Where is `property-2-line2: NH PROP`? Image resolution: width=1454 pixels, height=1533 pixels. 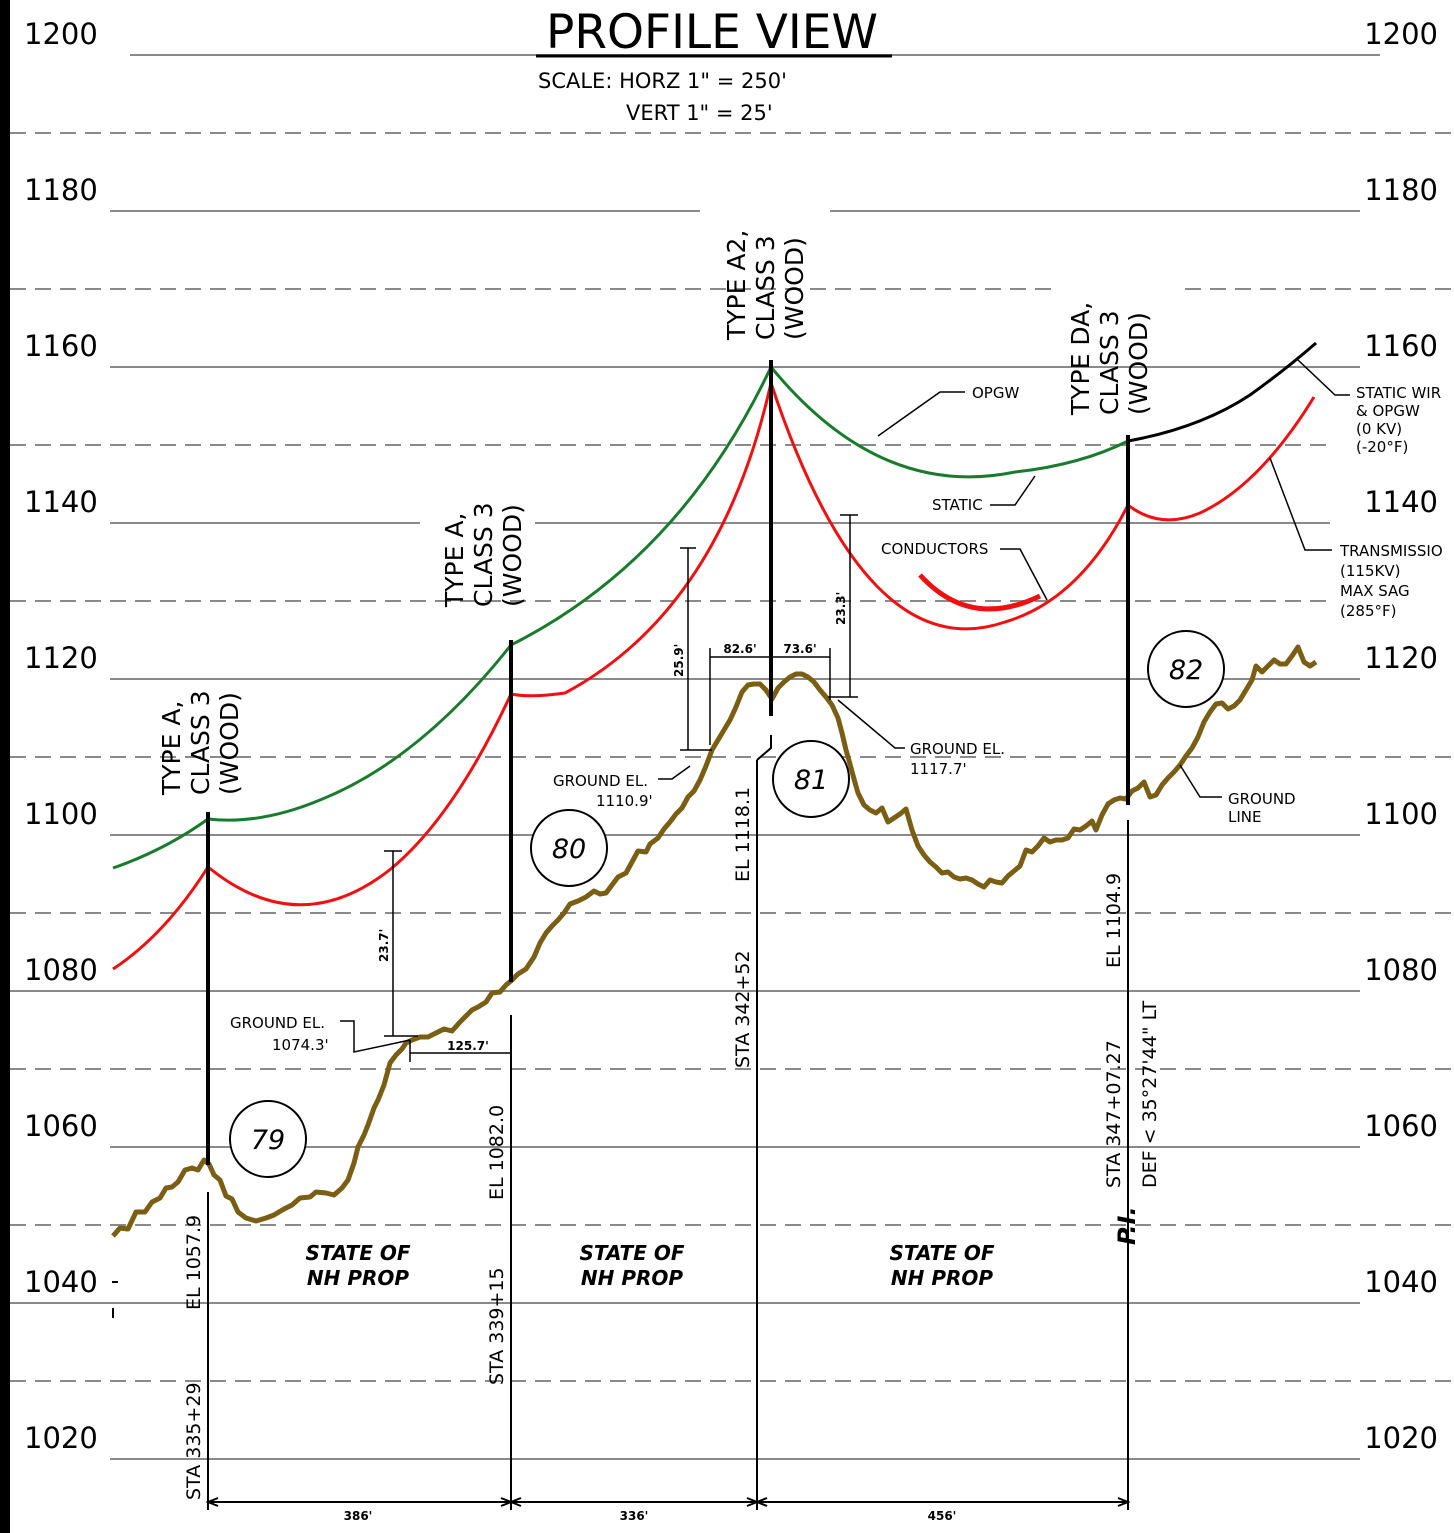 property-2-line2: NH PROP is located at coordinates (632, 1278).